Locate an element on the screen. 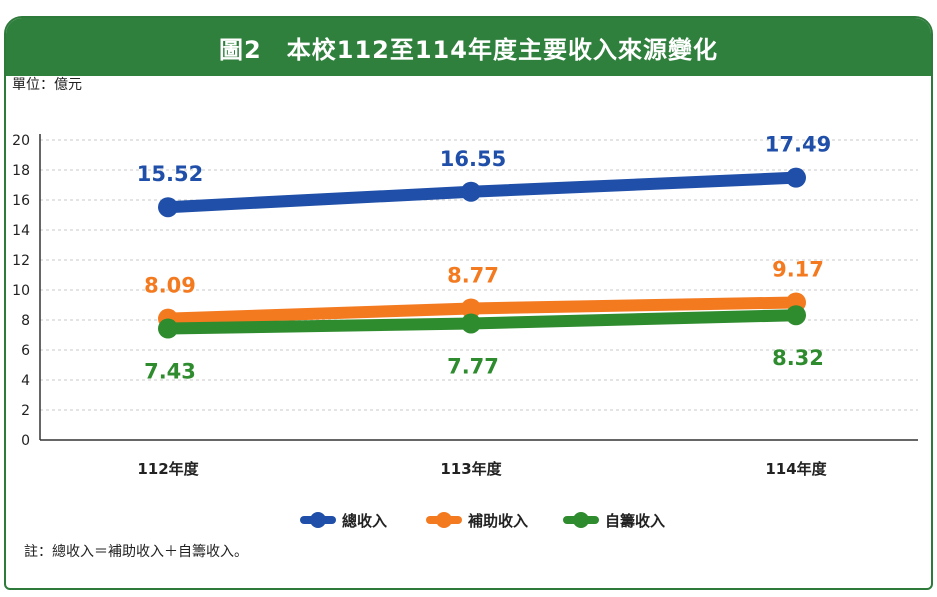  y-tick-label: 0 is located at coordinates (25, 441).